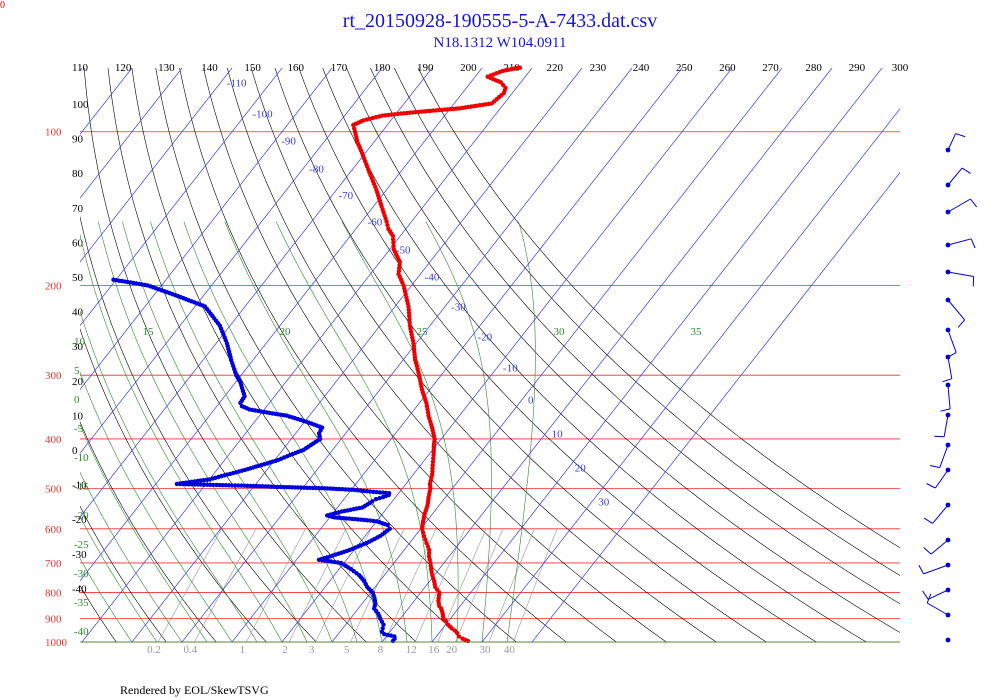  I want to click on isobar-label: 400, so click(53, 440).